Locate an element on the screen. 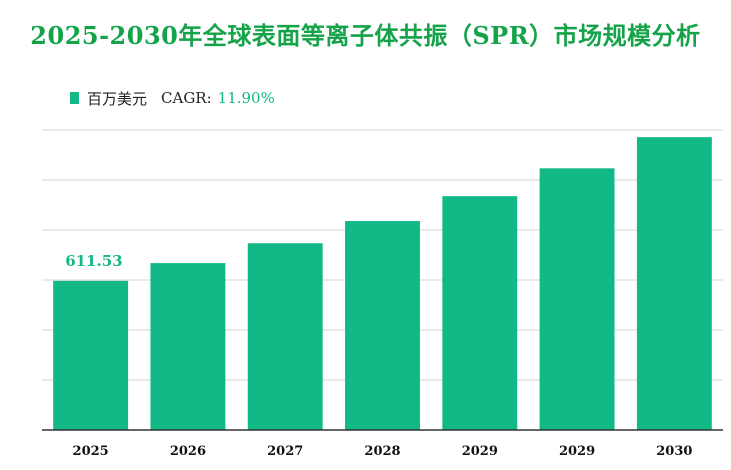 This screenshot has width=731, height=470. legend-cagr-label: CAGR: is located at coordinates (186, 98).